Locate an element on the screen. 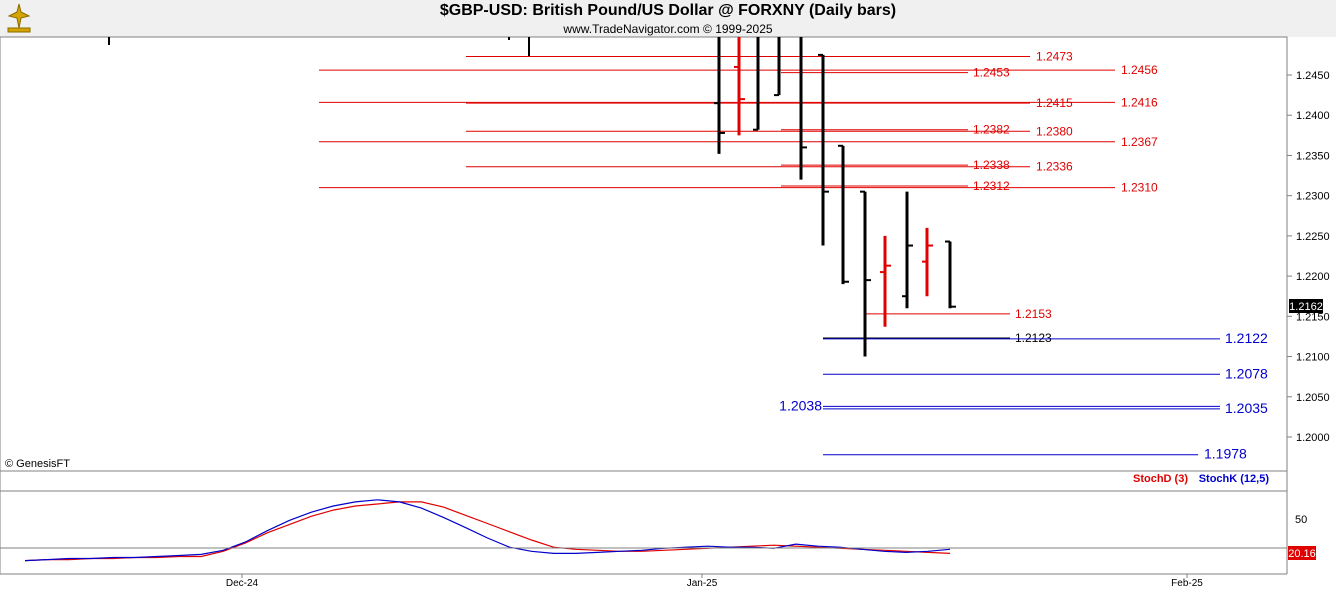 The width and height of the screenshot is (1336, 591). price-tick-label: 1.2250 is located at coordinates (1313, 237).